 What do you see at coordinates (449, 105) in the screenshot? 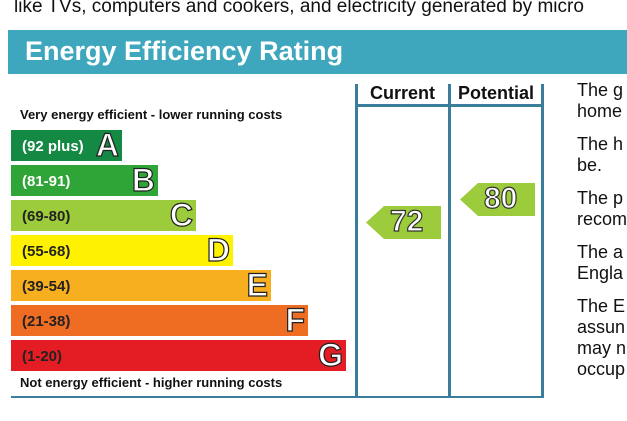
I see `grid-line-header` at bounding box center [449, 105].